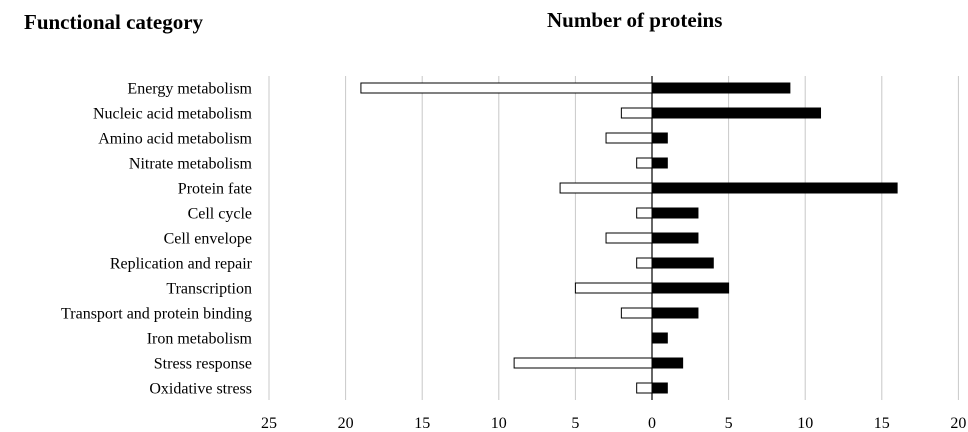 Image resolution: width=968 pixels, height=432 pixels. What do you see at coordinates (200, 339) in the screenshot?
I see `category-label: Iron metabolism` at bounding box center [200, 339].